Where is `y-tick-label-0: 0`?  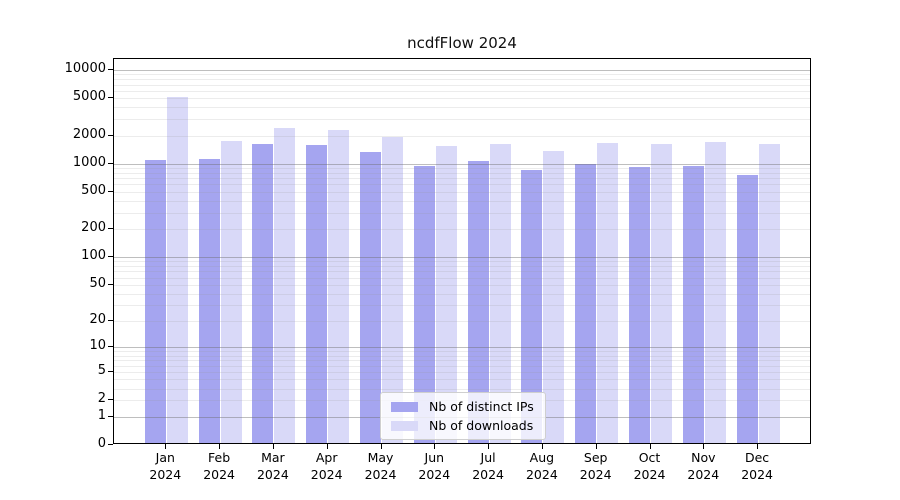 y-tick-label-0: 0 is located at coordinates (101, 443).